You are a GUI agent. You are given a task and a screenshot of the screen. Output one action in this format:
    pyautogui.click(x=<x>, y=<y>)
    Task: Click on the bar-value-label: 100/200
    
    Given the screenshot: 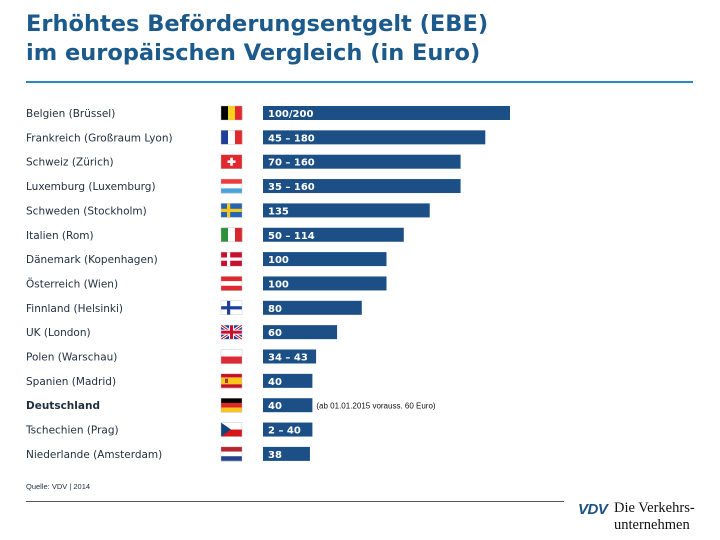 What is the action you would take?
    pyautogui.click(x=290, y=114)
    